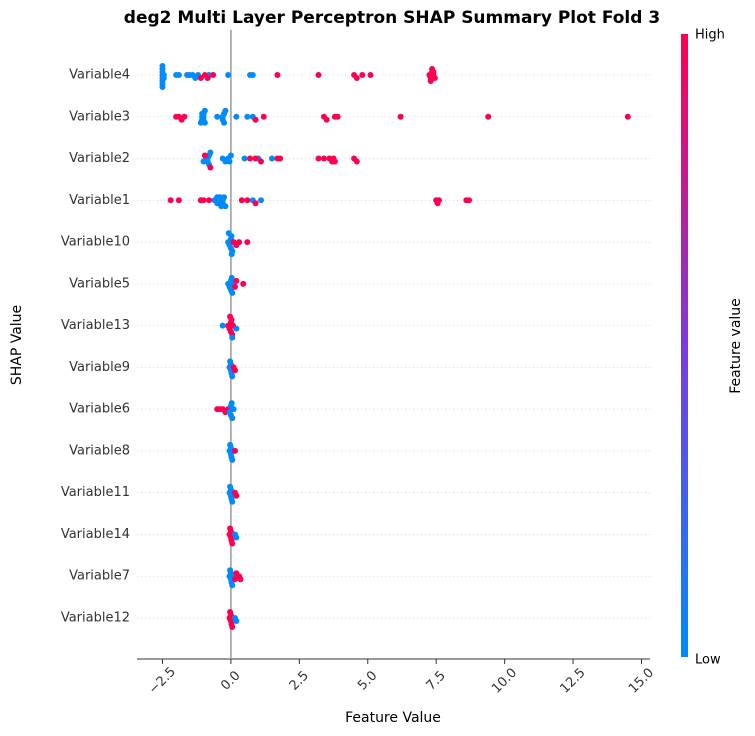  Describe the element at coordinates (95, 618) in the screenshot. I see `y-tick-label: Variable12` at that location.